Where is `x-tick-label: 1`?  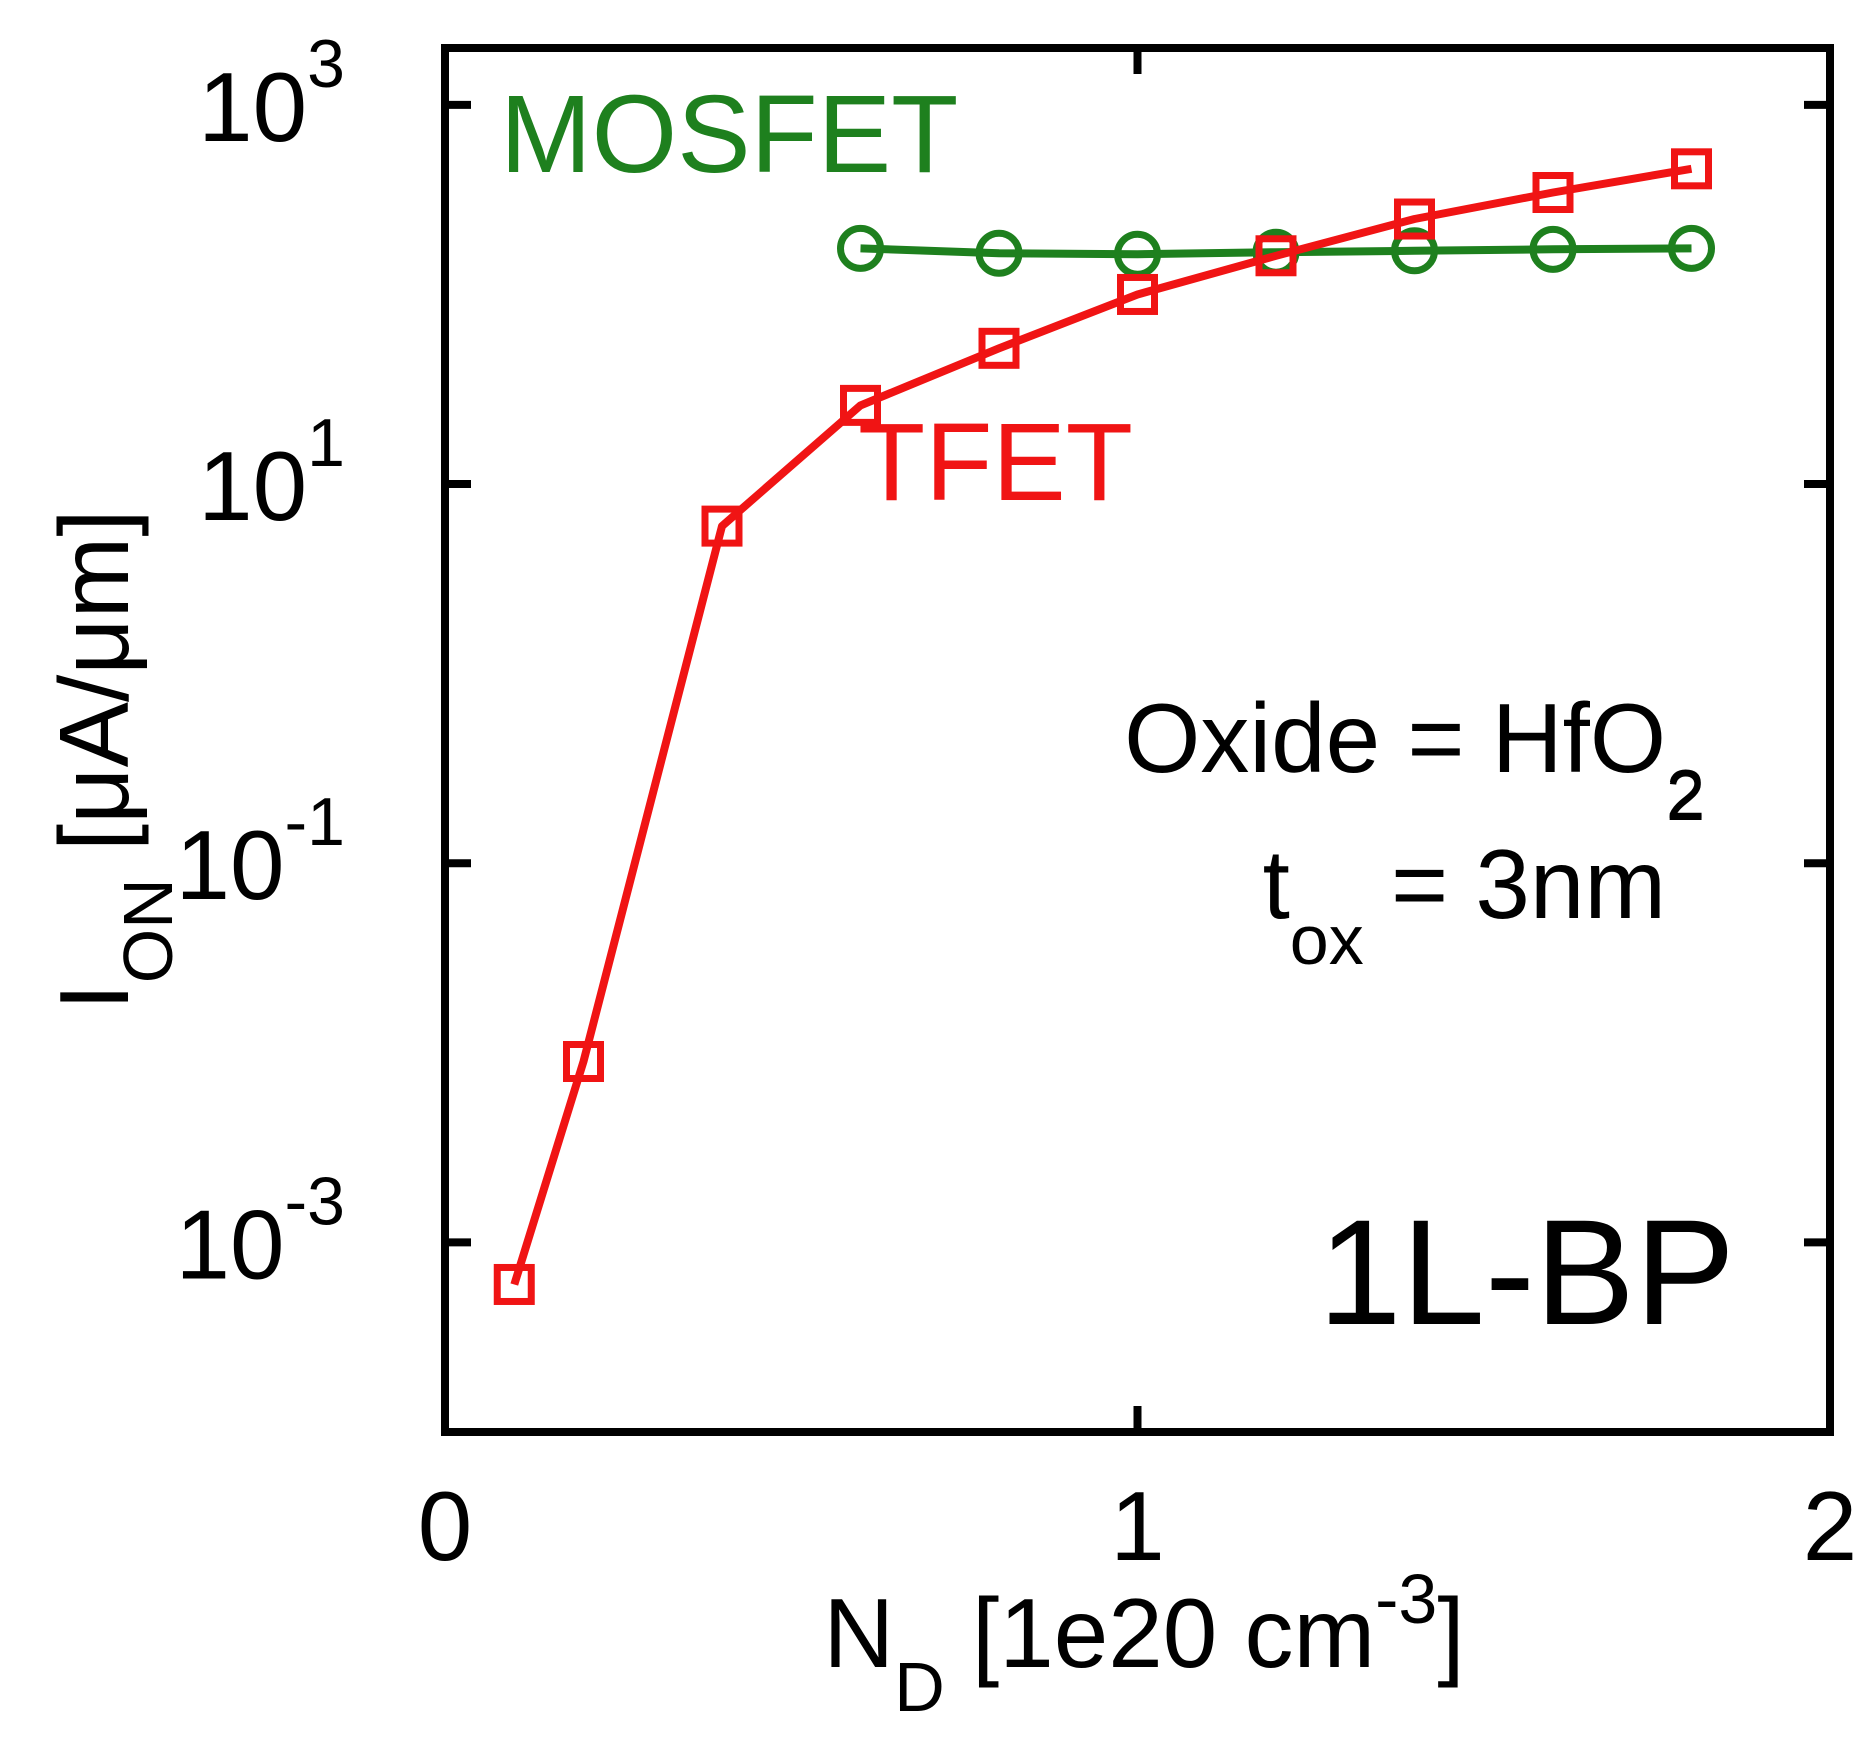 x-tick-label: 1 is located at coordinates (1137, 1526).